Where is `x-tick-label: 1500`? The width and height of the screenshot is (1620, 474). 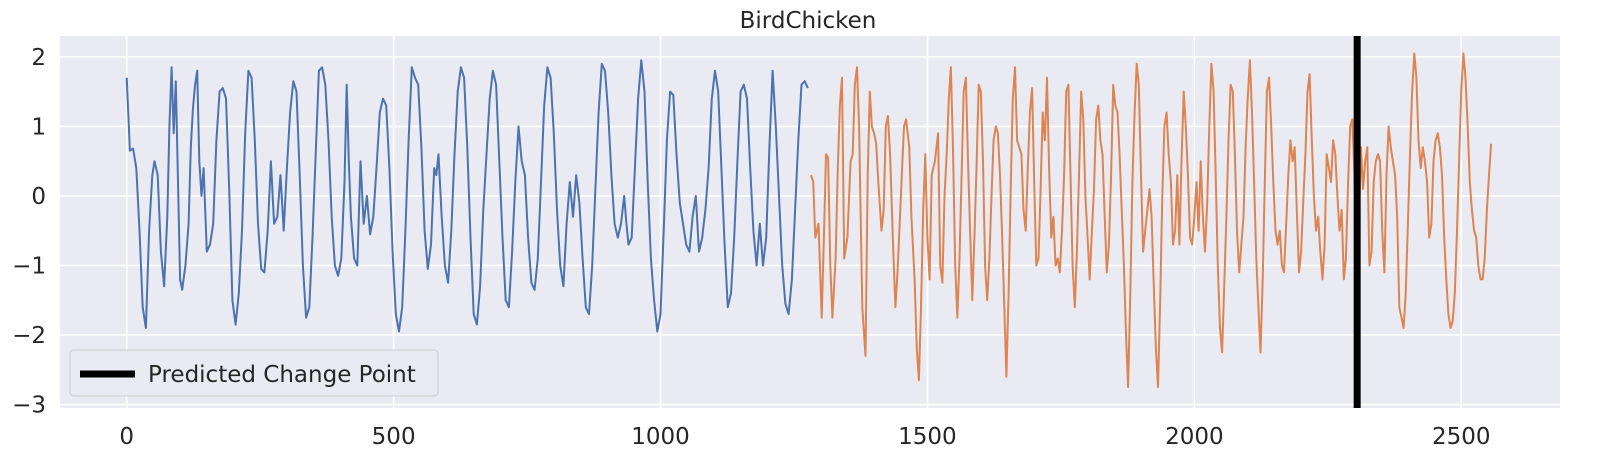 x-tick-label: 1500 is located at coordinates (927, 437).